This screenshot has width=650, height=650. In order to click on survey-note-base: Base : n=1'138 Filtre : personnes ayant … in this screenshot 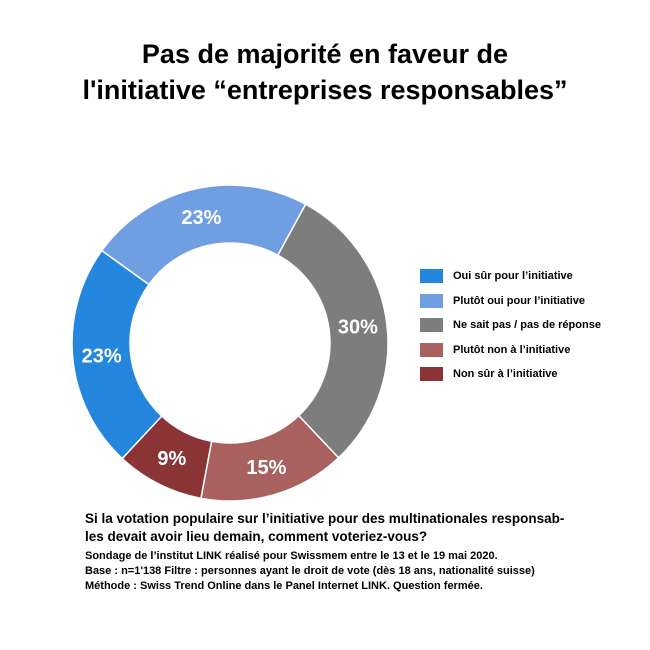, I will do `click(310, 571)`.